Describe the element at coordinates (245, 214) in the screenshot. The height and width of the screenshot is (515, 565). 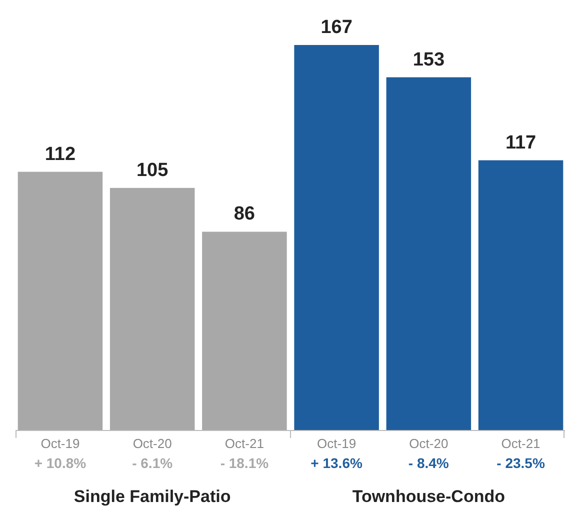
I see `data-label: 86` at that location.